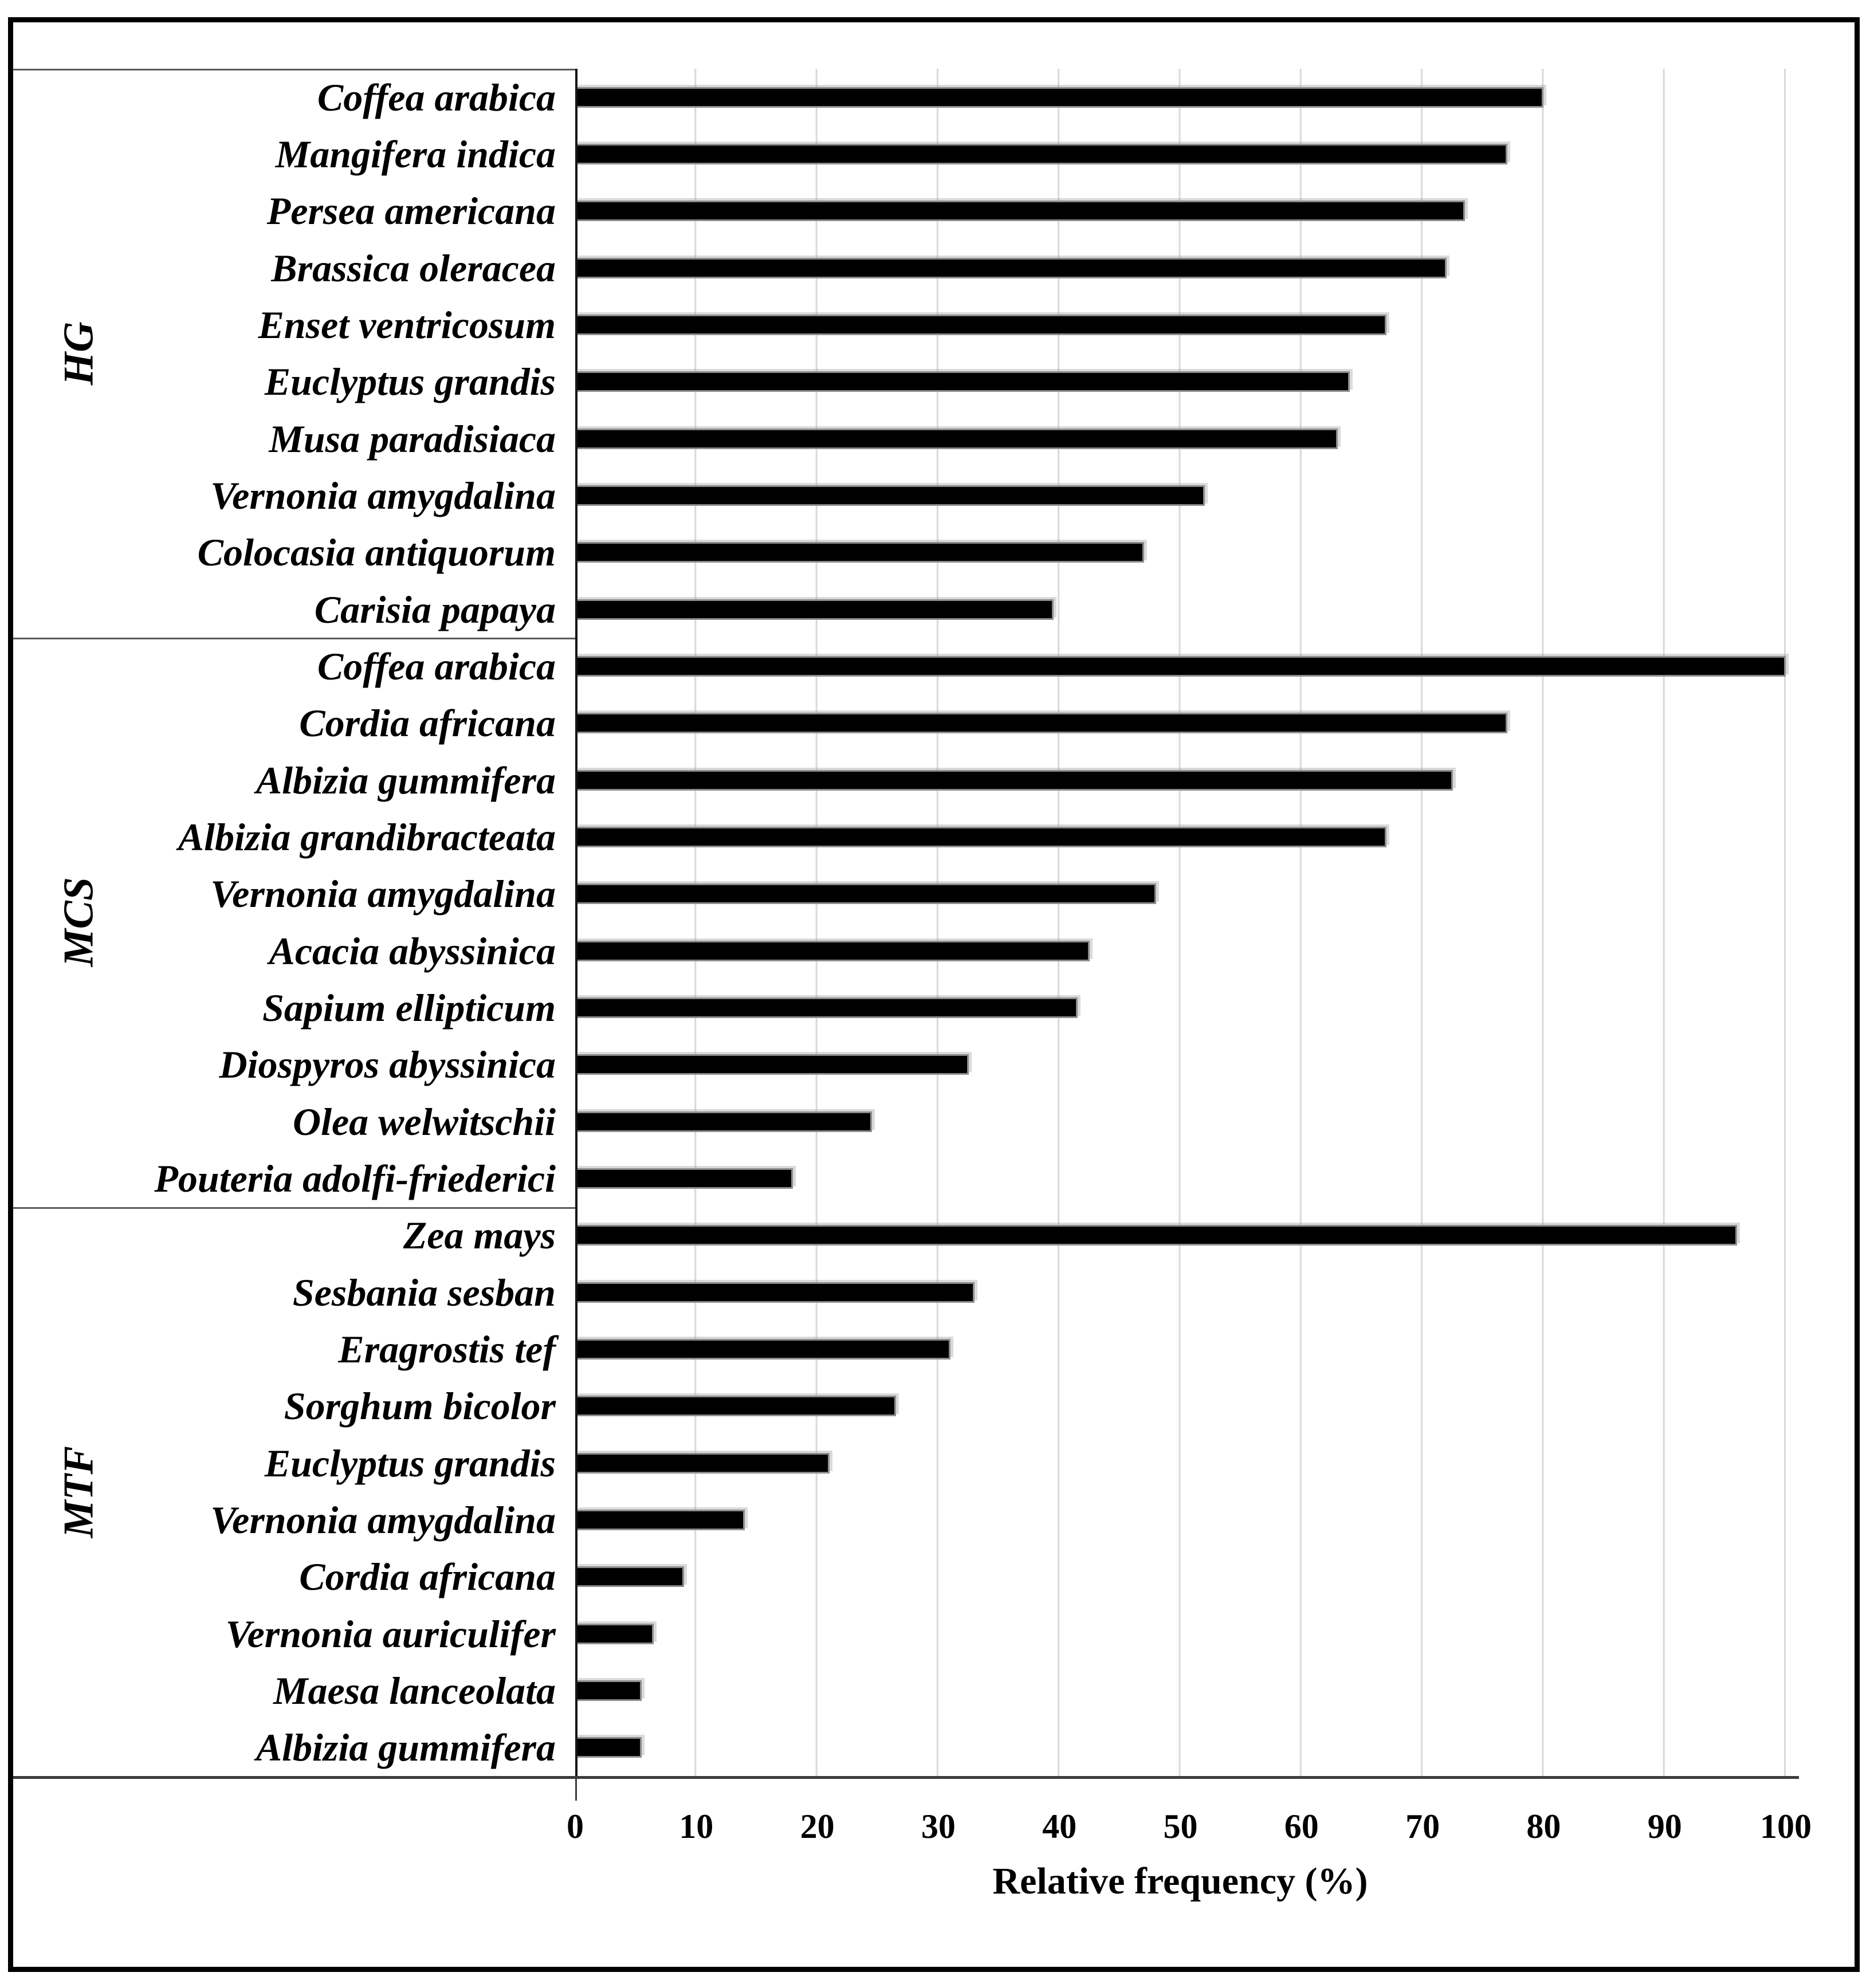 This screenshot has height=1988, width=1870. I want to click on group-label: HG, so click(79, 353).